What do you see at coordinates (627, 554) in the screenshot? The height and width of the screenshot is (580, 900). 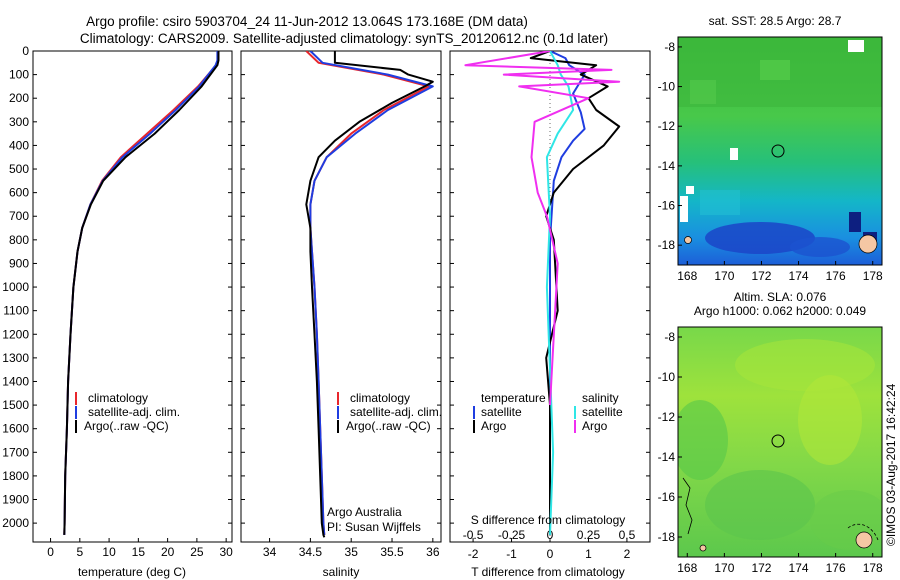 I see `t-tick-label: 2` at bounding box center [627, 554].